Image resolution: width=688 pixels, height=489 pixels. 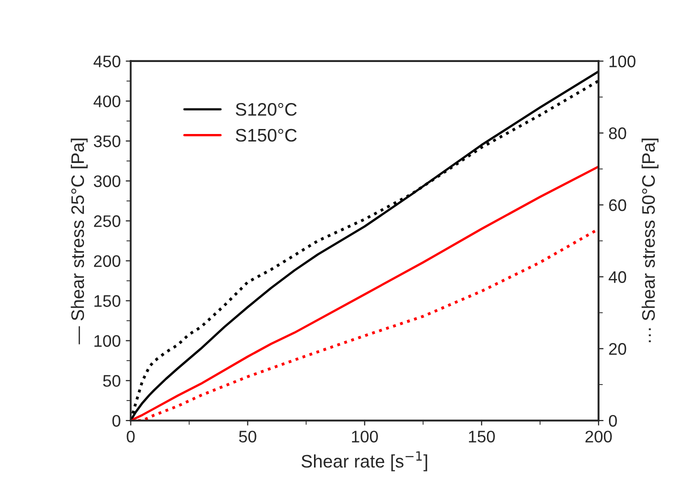 What do you see at coordinates (130, 436) in the screenshot?
I see `x-tick-label: 0` at bounding box center [130, 436].